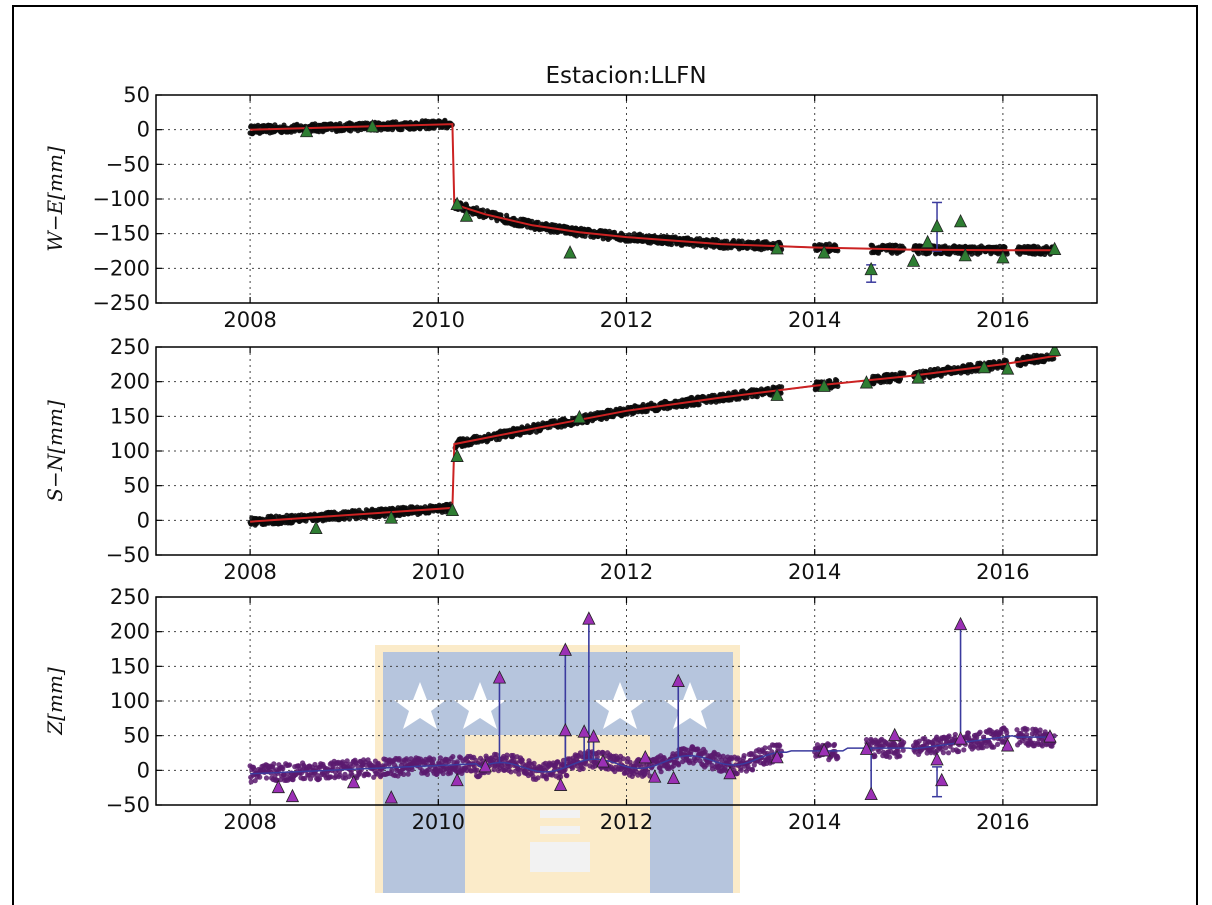 The width and height of the screenshot is (1212, 905). What do you see at coordinates (626, 822) in the screenshot?
I see `x-tick-label: 2012` at bounding box center [626, 822].